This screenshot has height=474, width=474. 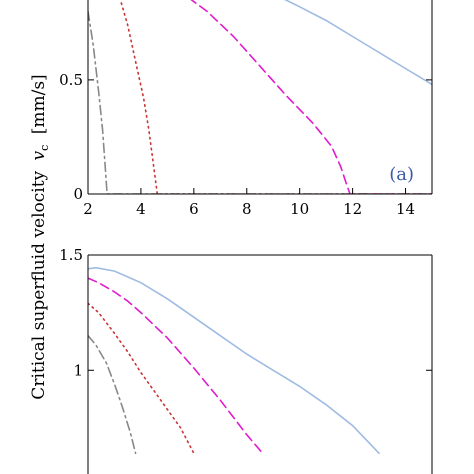 What do you see at coordinates (112, 394) in the screenshot?
I see `panel-b-series-dashdot-line` at bounding box center [112, 394].